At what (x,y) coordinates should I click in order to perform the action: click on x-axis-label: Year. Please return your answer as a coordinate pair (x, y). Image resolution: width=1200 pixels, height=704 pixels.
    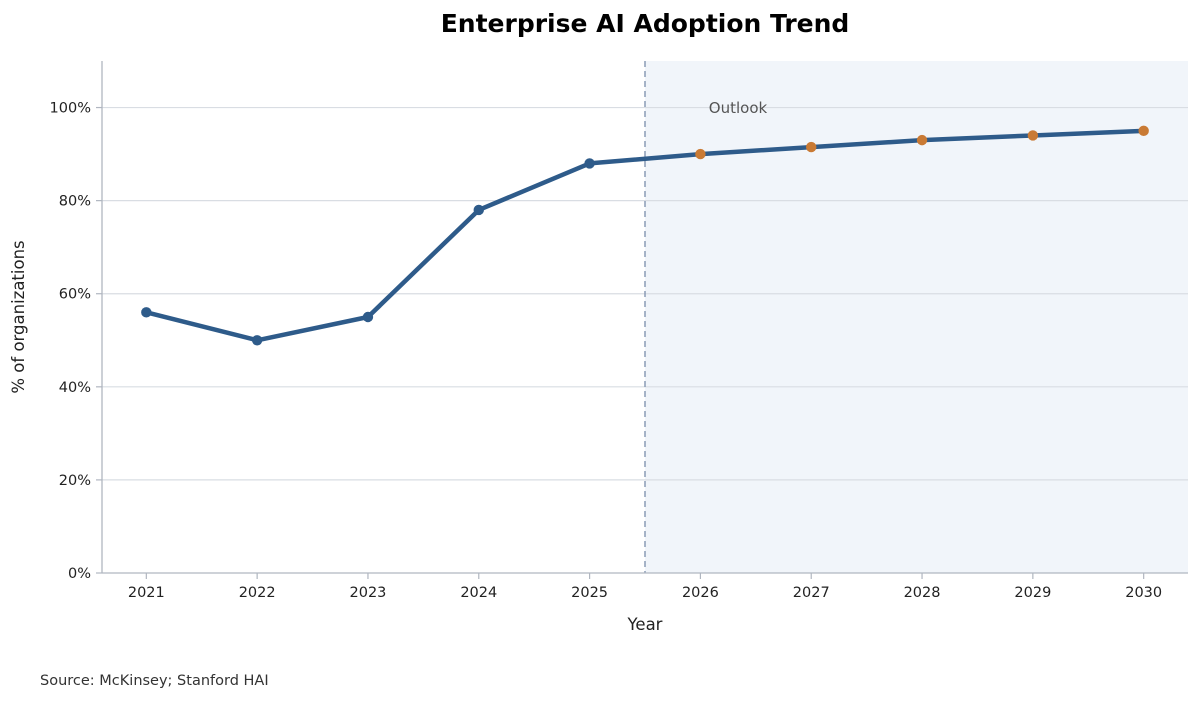
    Looking at the image, I should click on (645, 624).